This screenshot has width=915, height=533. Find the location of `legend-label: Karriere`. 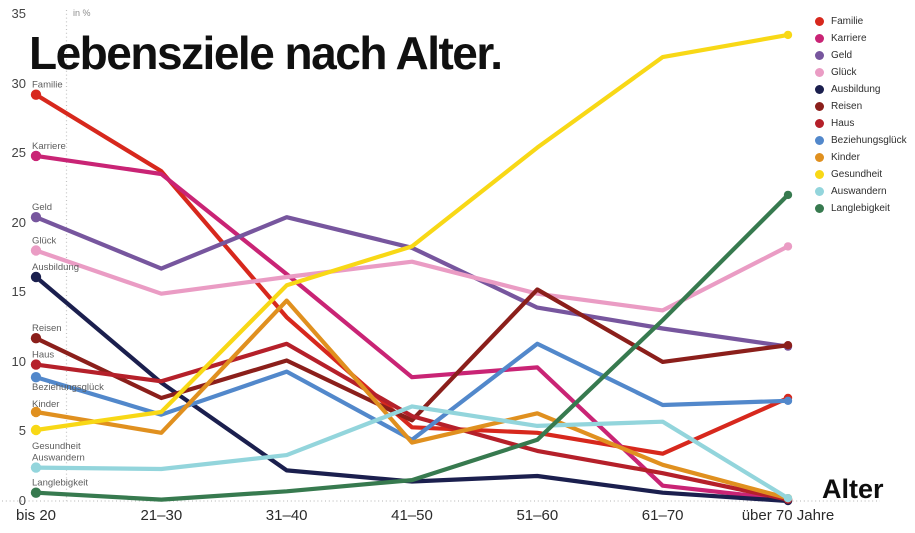

legend-label: Karriere is located at coordinates (849, 38).